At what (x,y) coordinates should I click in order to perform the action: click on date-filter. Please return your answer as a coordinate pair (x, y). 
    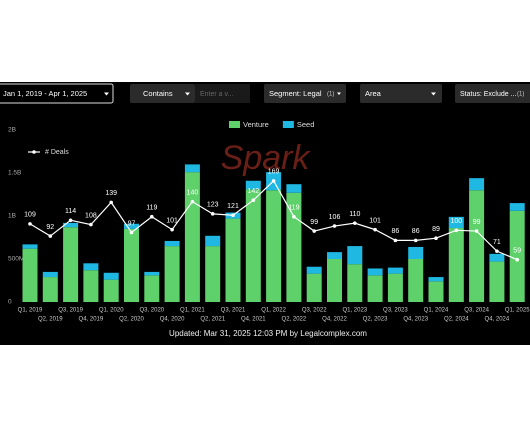
    Looking at the image, I should click on (57, 93).